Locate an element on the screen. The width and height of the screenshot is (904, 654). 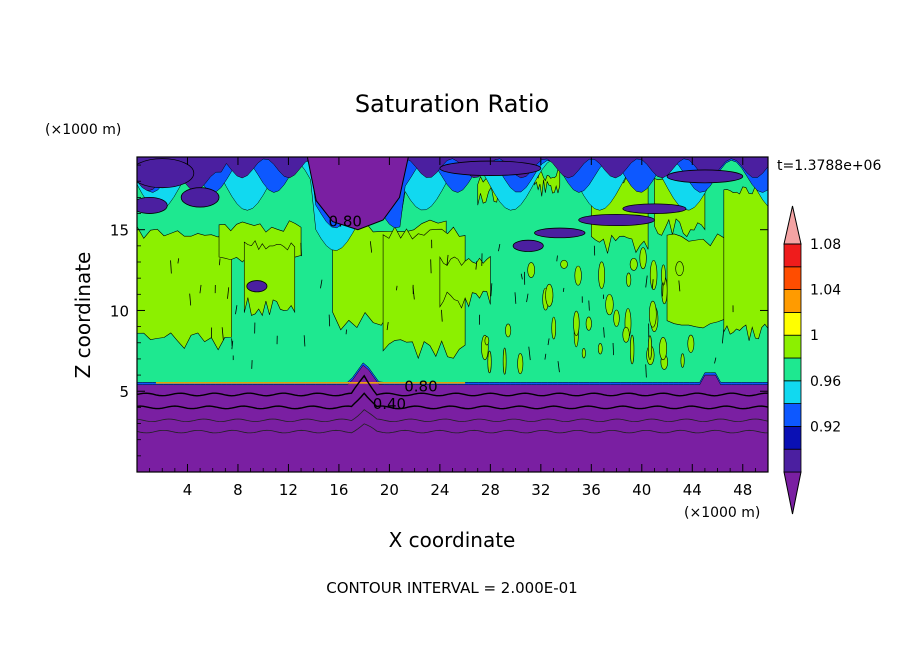
colorbar-min-arrow is located at coordinates (792, 493).